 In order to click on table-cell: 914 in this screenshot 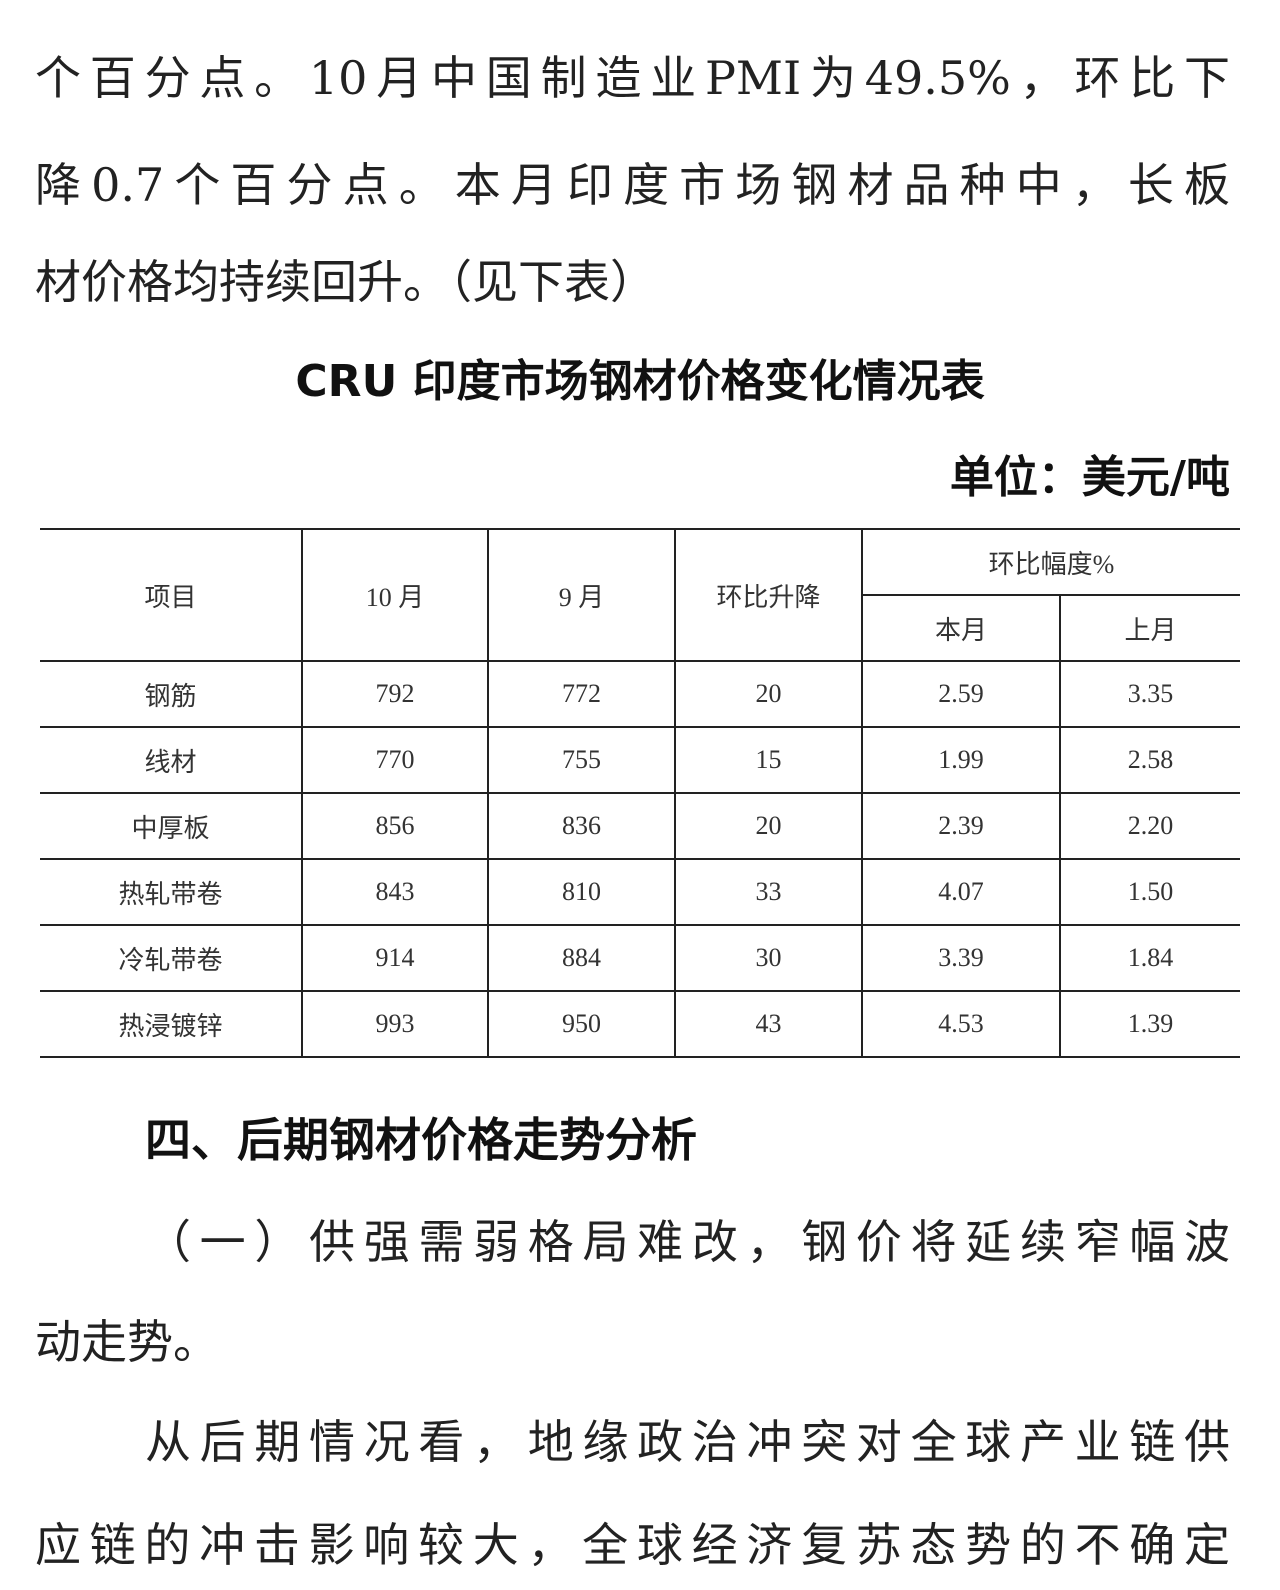, I will do `click(395, 958)`.